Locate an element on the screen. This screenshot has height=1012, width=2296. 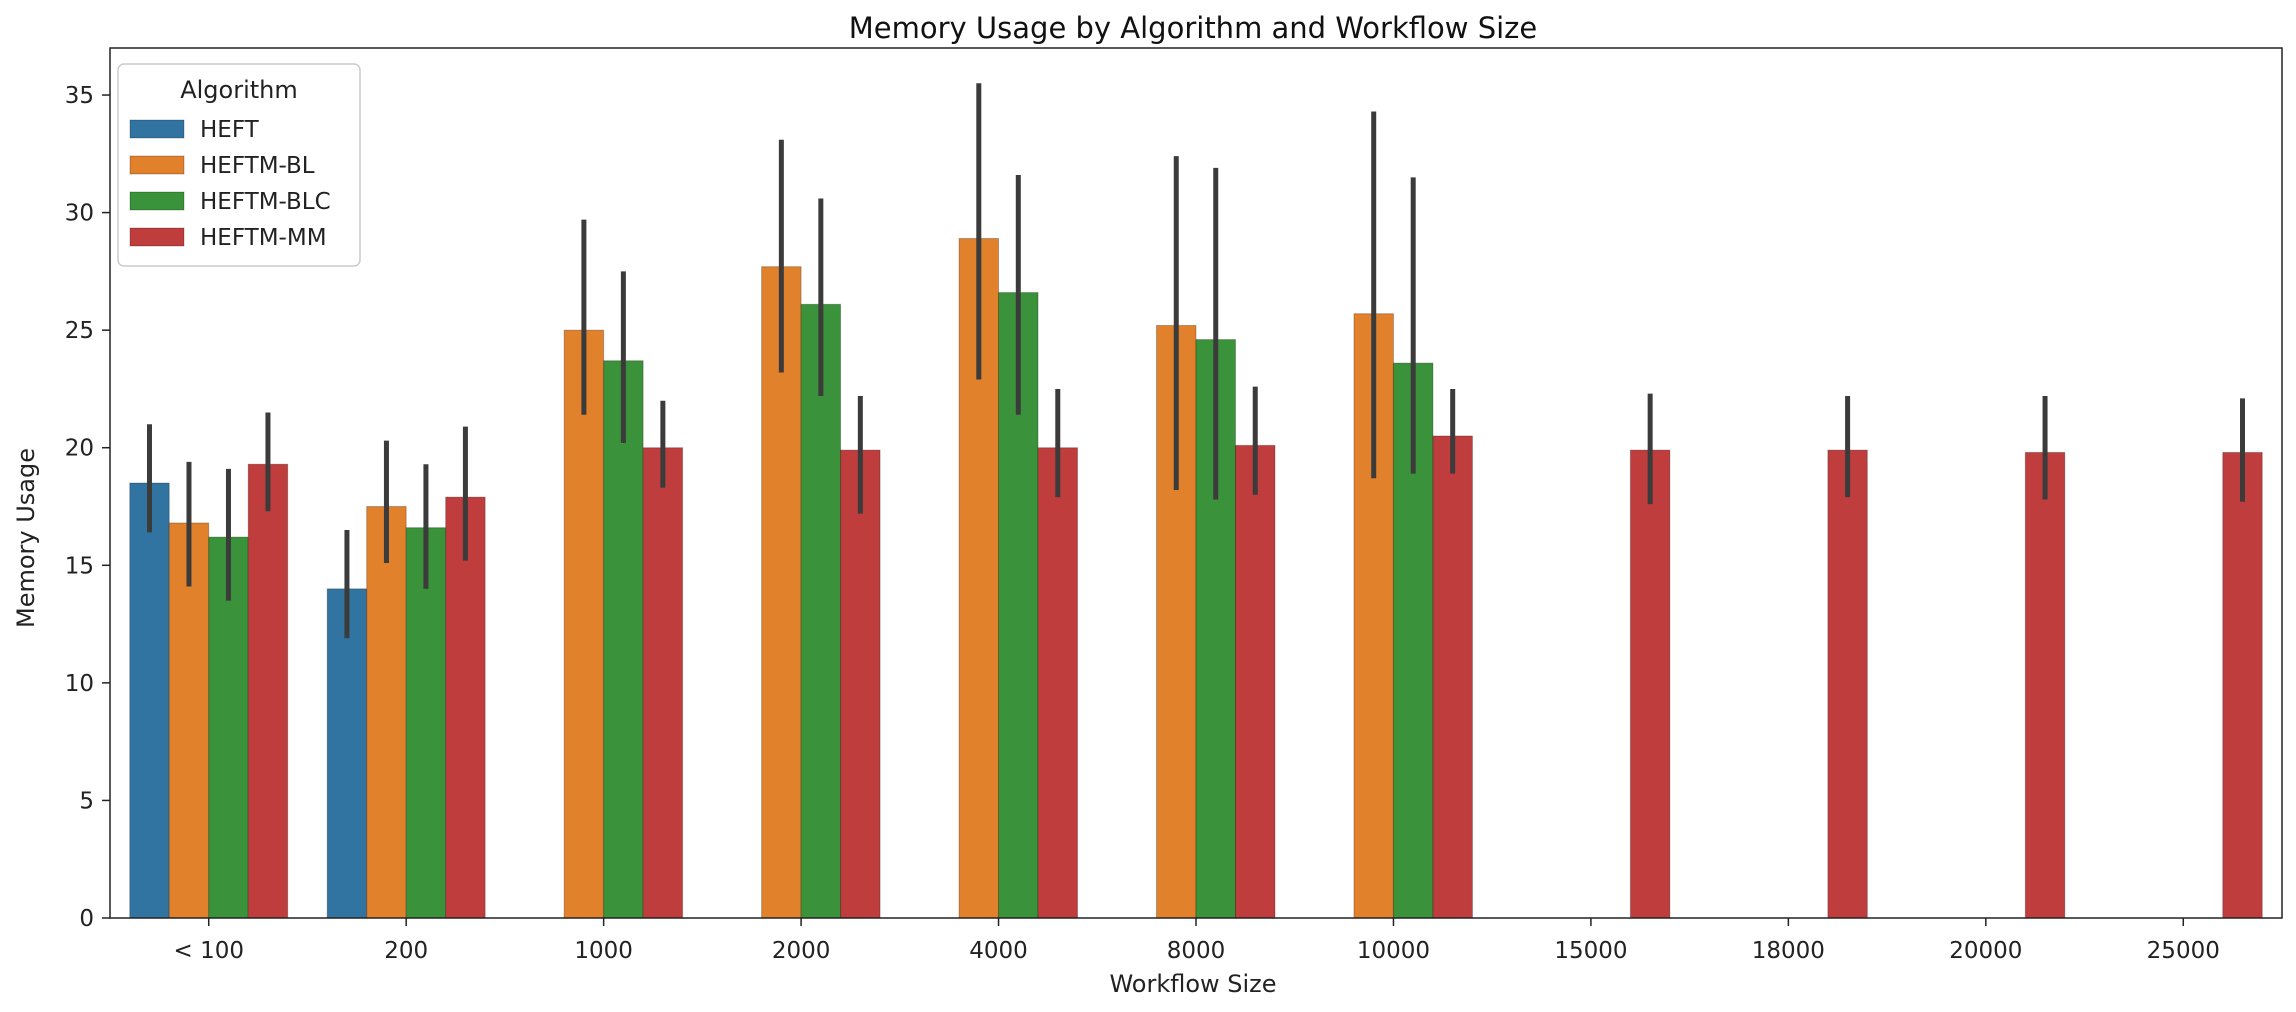
y-tick-label: 0 is located at coordinates (86, 919).